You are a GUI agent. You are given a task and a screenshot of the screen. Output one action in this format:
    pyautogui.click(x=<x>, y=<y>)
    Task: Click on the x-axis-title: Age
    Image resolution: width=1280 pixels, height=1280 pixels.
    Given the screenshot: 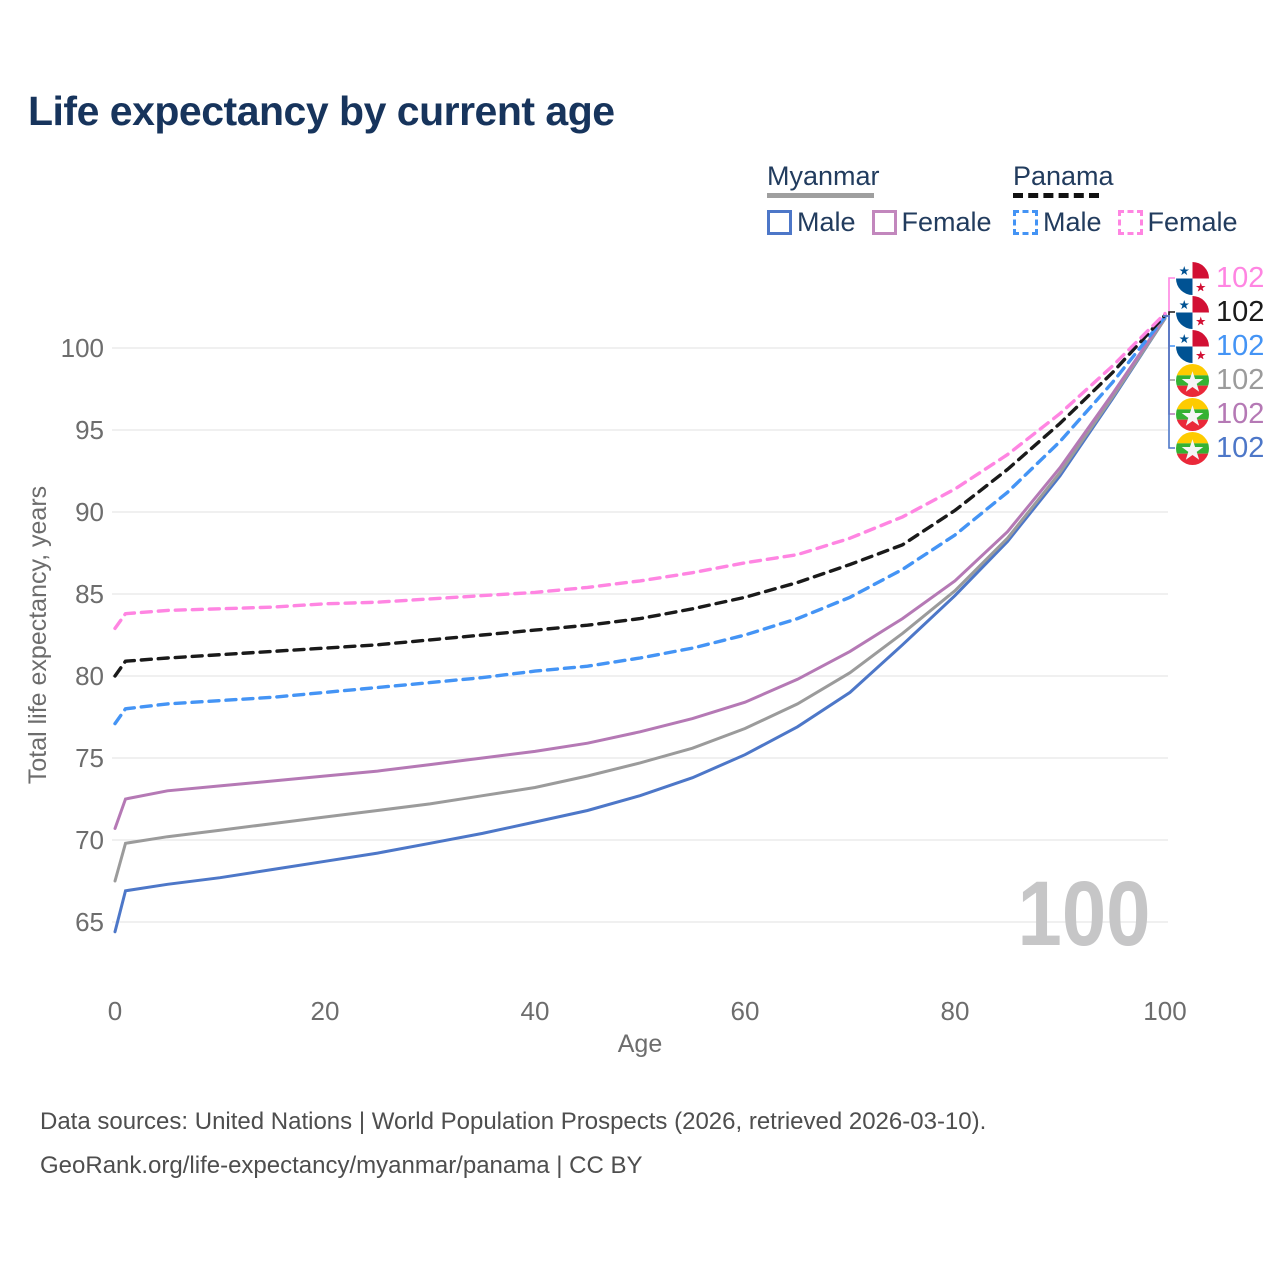 What is the action you would take?
    pyautogui.click(x=640, y=1044)
    